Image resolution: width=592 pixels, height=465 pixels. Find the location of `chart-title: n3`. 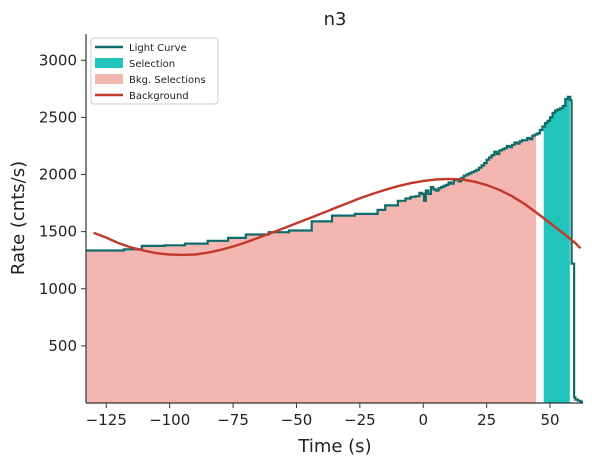

chart-title: n3 is located at coordinates (335, 19).